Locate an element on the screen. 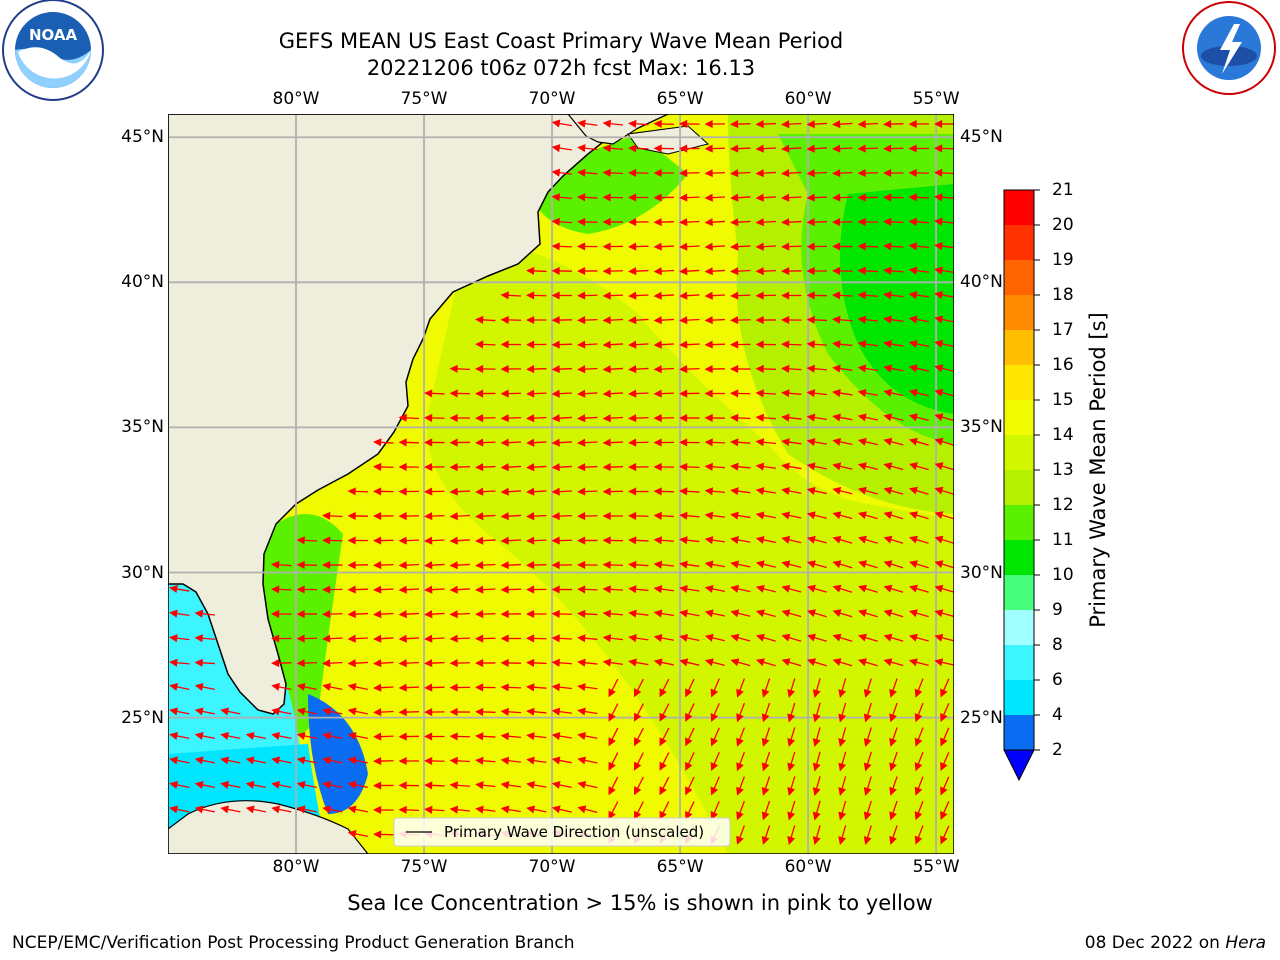  lon-tick-top: 60°W is located at coordinates (808, 99).